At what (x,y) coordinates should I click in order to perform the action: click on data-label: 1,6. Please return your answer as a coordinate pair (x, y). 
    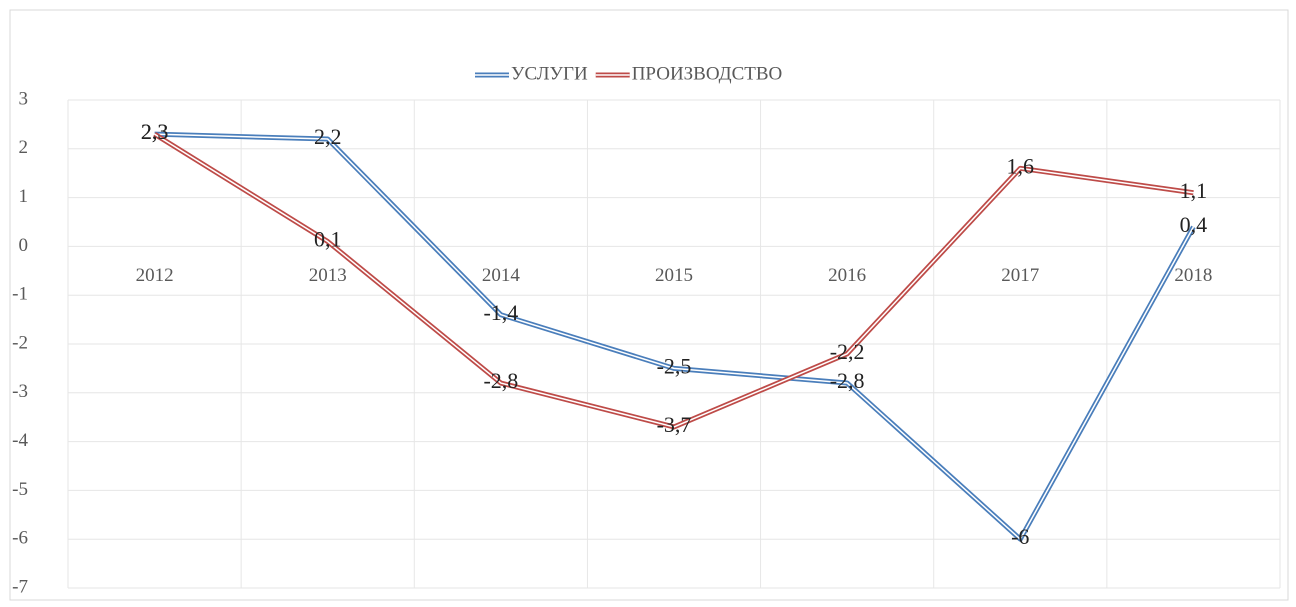
    Looking at the image, I should click on (1021, 165).